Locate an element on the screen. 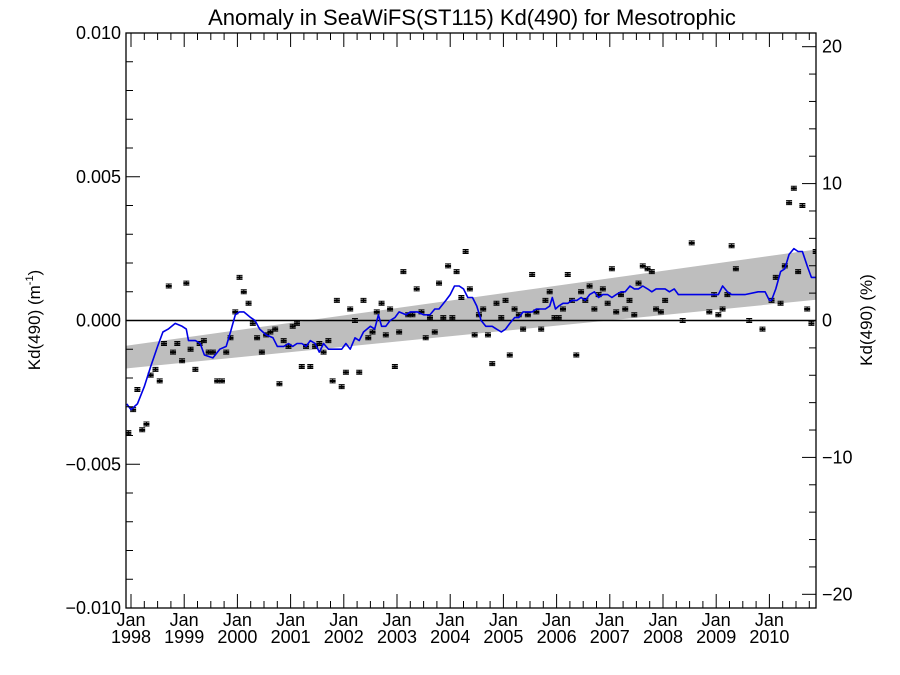 This screenshot has height=675, width=900. x-tick-label-year: 2007 is located at coordinates (610, 637).